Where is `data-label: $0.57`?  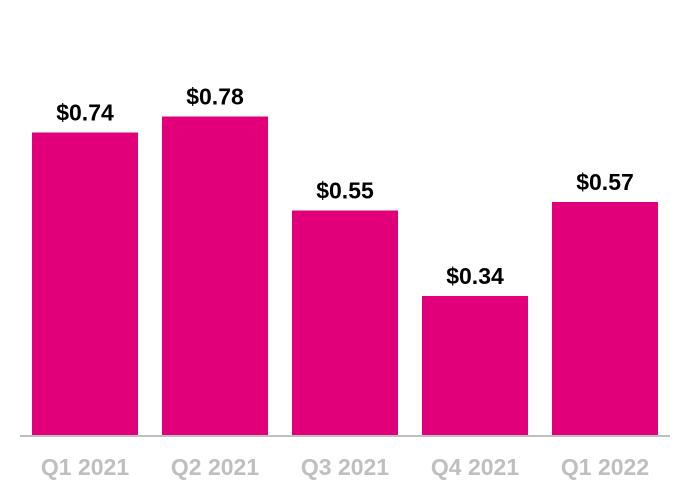 data-label: $0.57 is located at coordinates (605, 182).